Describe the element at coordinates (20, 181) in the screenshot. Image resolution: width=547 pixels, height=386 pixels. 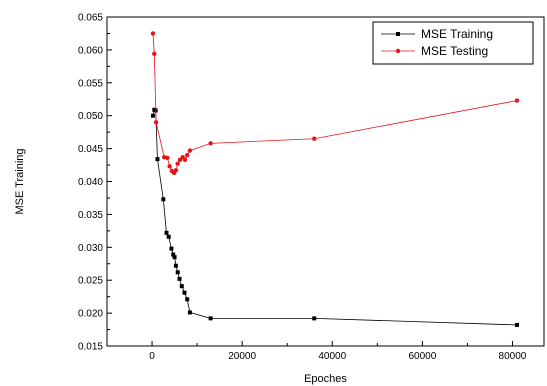
I see `y-axis-title: MSE Training` at that location.